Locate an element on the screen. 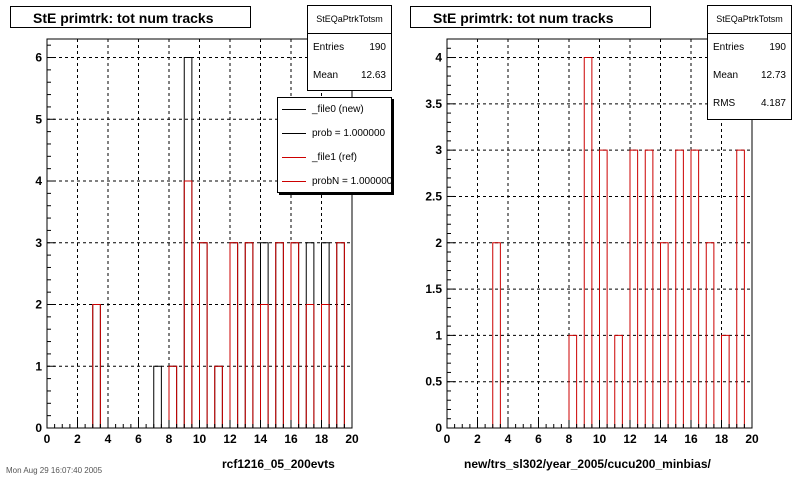 This screenshot has width=800, height=480. right-stats-rms-value: 4.187 is located at coordinates (773, 103).